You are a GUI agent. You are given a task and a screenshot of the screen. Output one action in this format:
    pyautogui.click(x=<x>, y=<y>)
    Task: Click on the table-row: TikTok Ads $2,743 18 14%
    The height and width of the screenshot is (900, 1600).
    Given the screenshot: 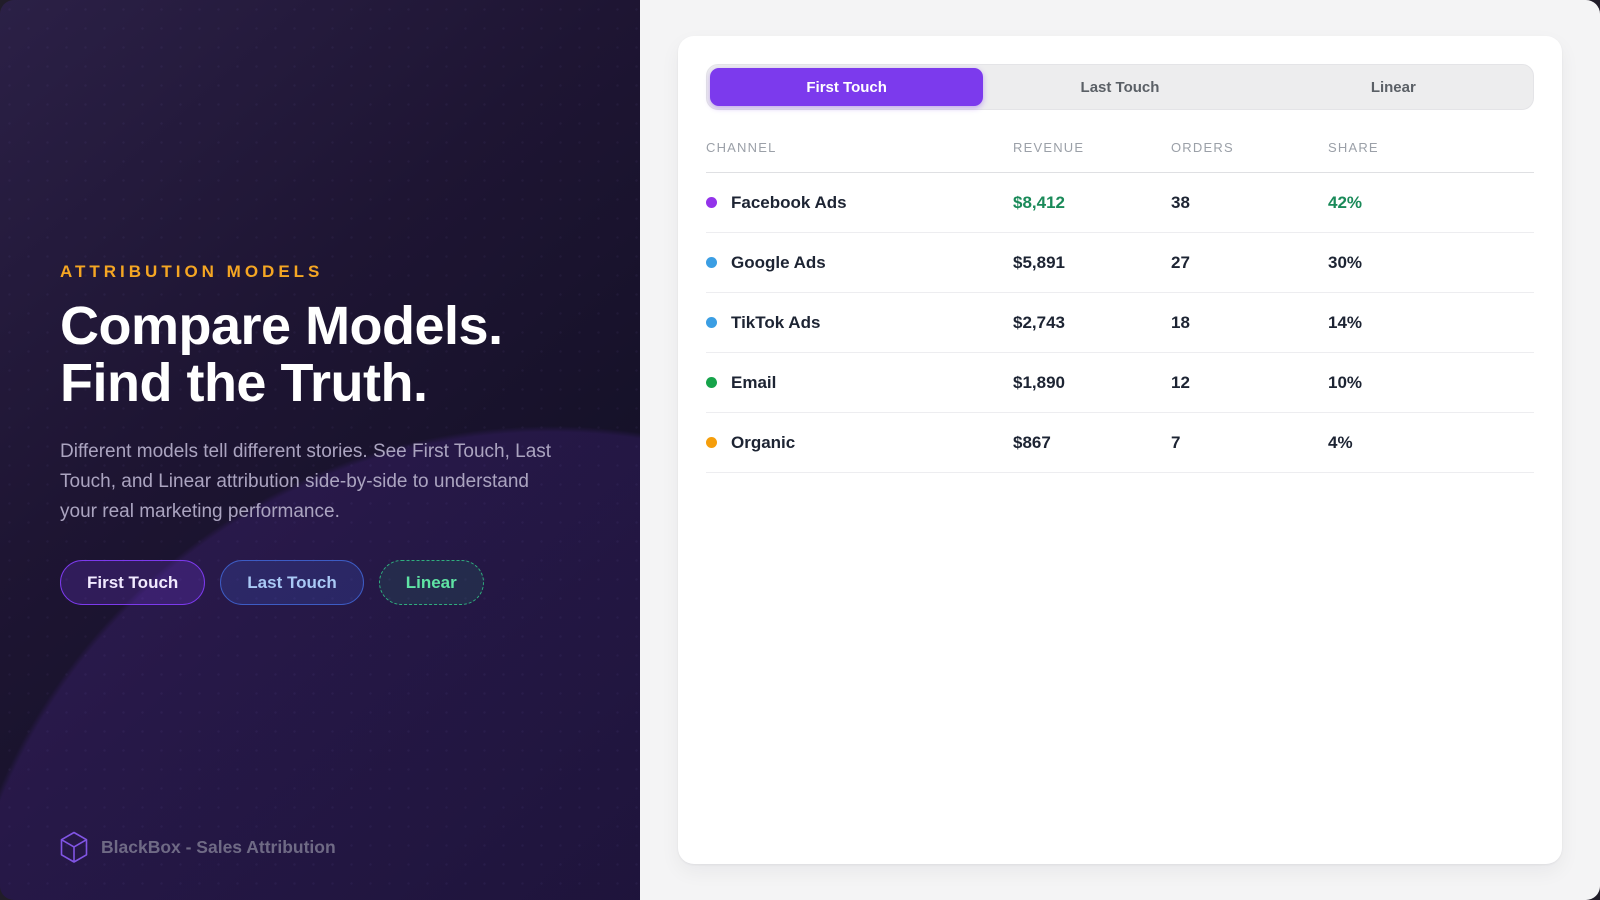 What is the action you would take?
    pyautogui.click(x=1120, y=323)
    